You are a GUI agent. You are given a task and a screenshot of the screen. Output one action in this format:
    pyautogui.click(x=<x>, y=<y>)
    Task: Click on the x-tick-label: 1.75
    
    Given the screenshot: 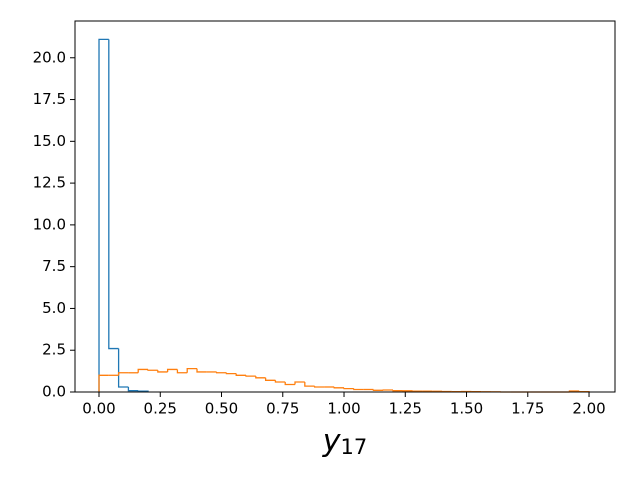 What is the action you would take?
    pyautogui.click(x=527, y=409)
    